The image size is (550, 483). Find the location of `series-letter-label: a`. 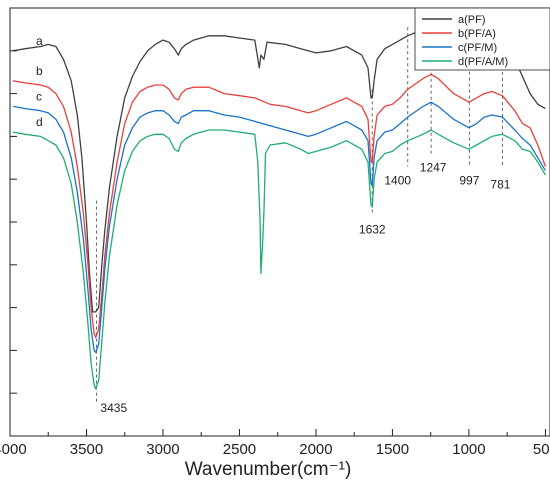

series-letter-label: a is located at coordinates (39, 41).